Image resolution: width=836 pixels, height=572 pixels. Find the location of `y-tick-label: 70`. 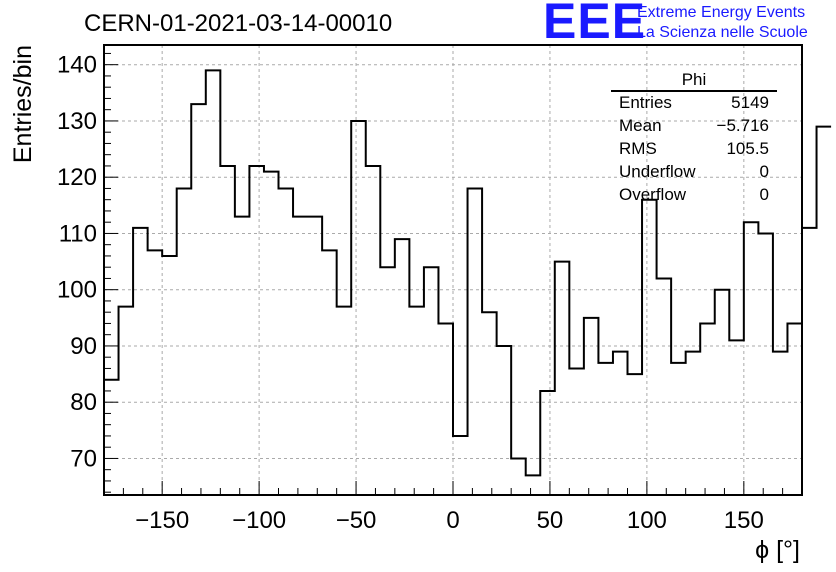

y-tick-label: 70 is located at coordinates (83, 458).